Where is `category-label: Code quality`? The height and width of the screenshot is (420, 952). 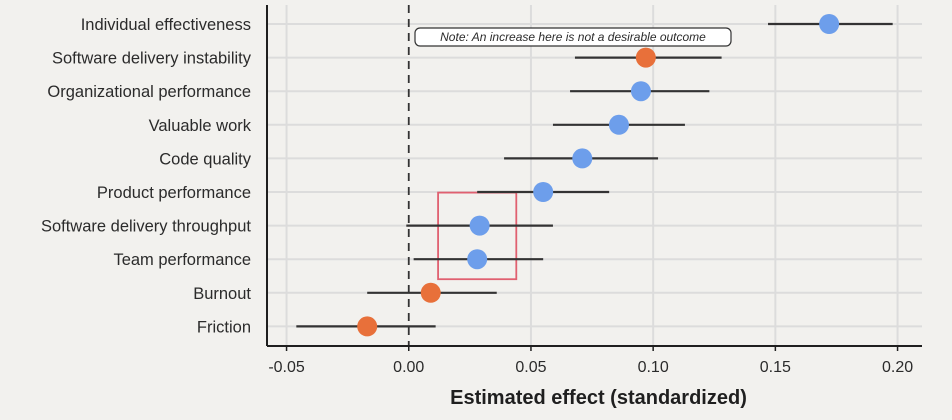
category-label: Code quality is located at coordinates (205, 159).